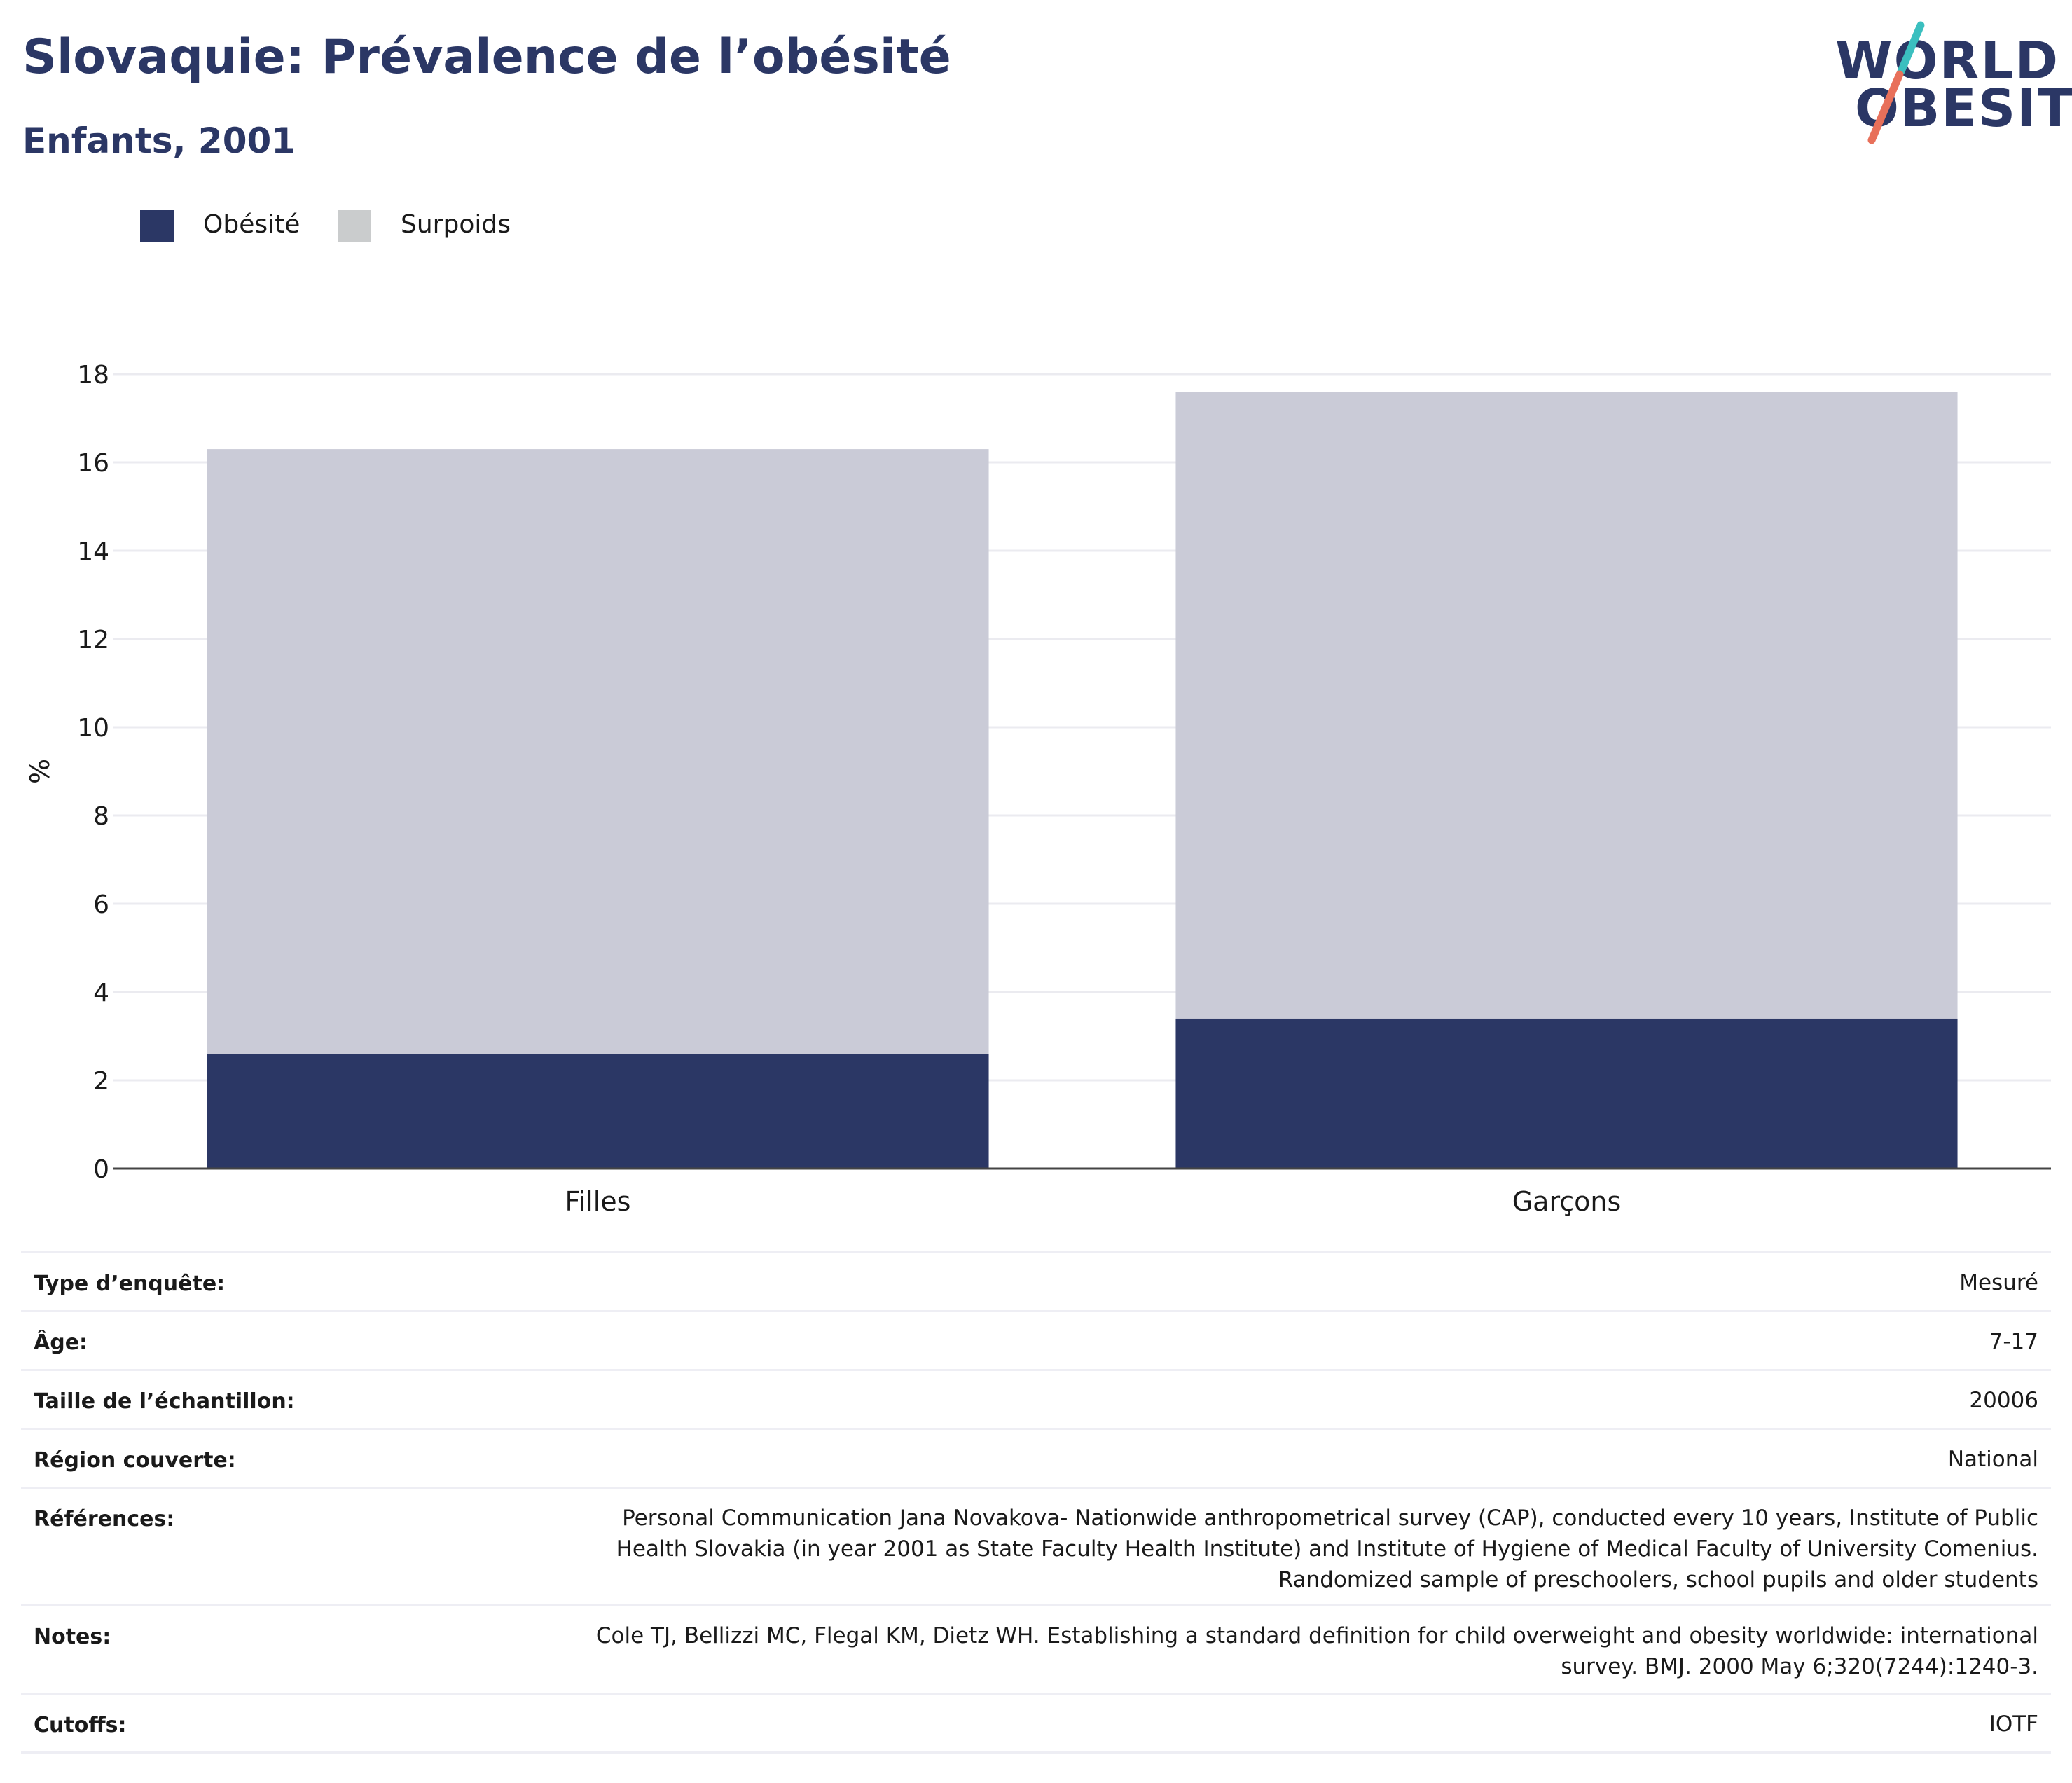 The height and width of the screenshot is (1783, 2072). Describe the element at coordinates (598, 1201) in the screenshot. I see `x-tick-label: Filles` at that location.